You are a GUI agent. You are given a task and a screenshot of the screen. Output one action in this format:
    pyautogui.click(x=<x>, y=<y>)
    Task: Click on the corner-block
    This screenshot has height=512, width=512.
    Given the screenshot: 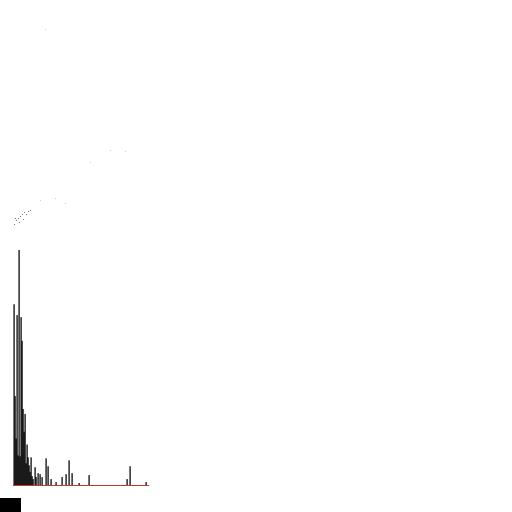 What is the action you would take?
    pyautogui.click(x=10, y=505)
    